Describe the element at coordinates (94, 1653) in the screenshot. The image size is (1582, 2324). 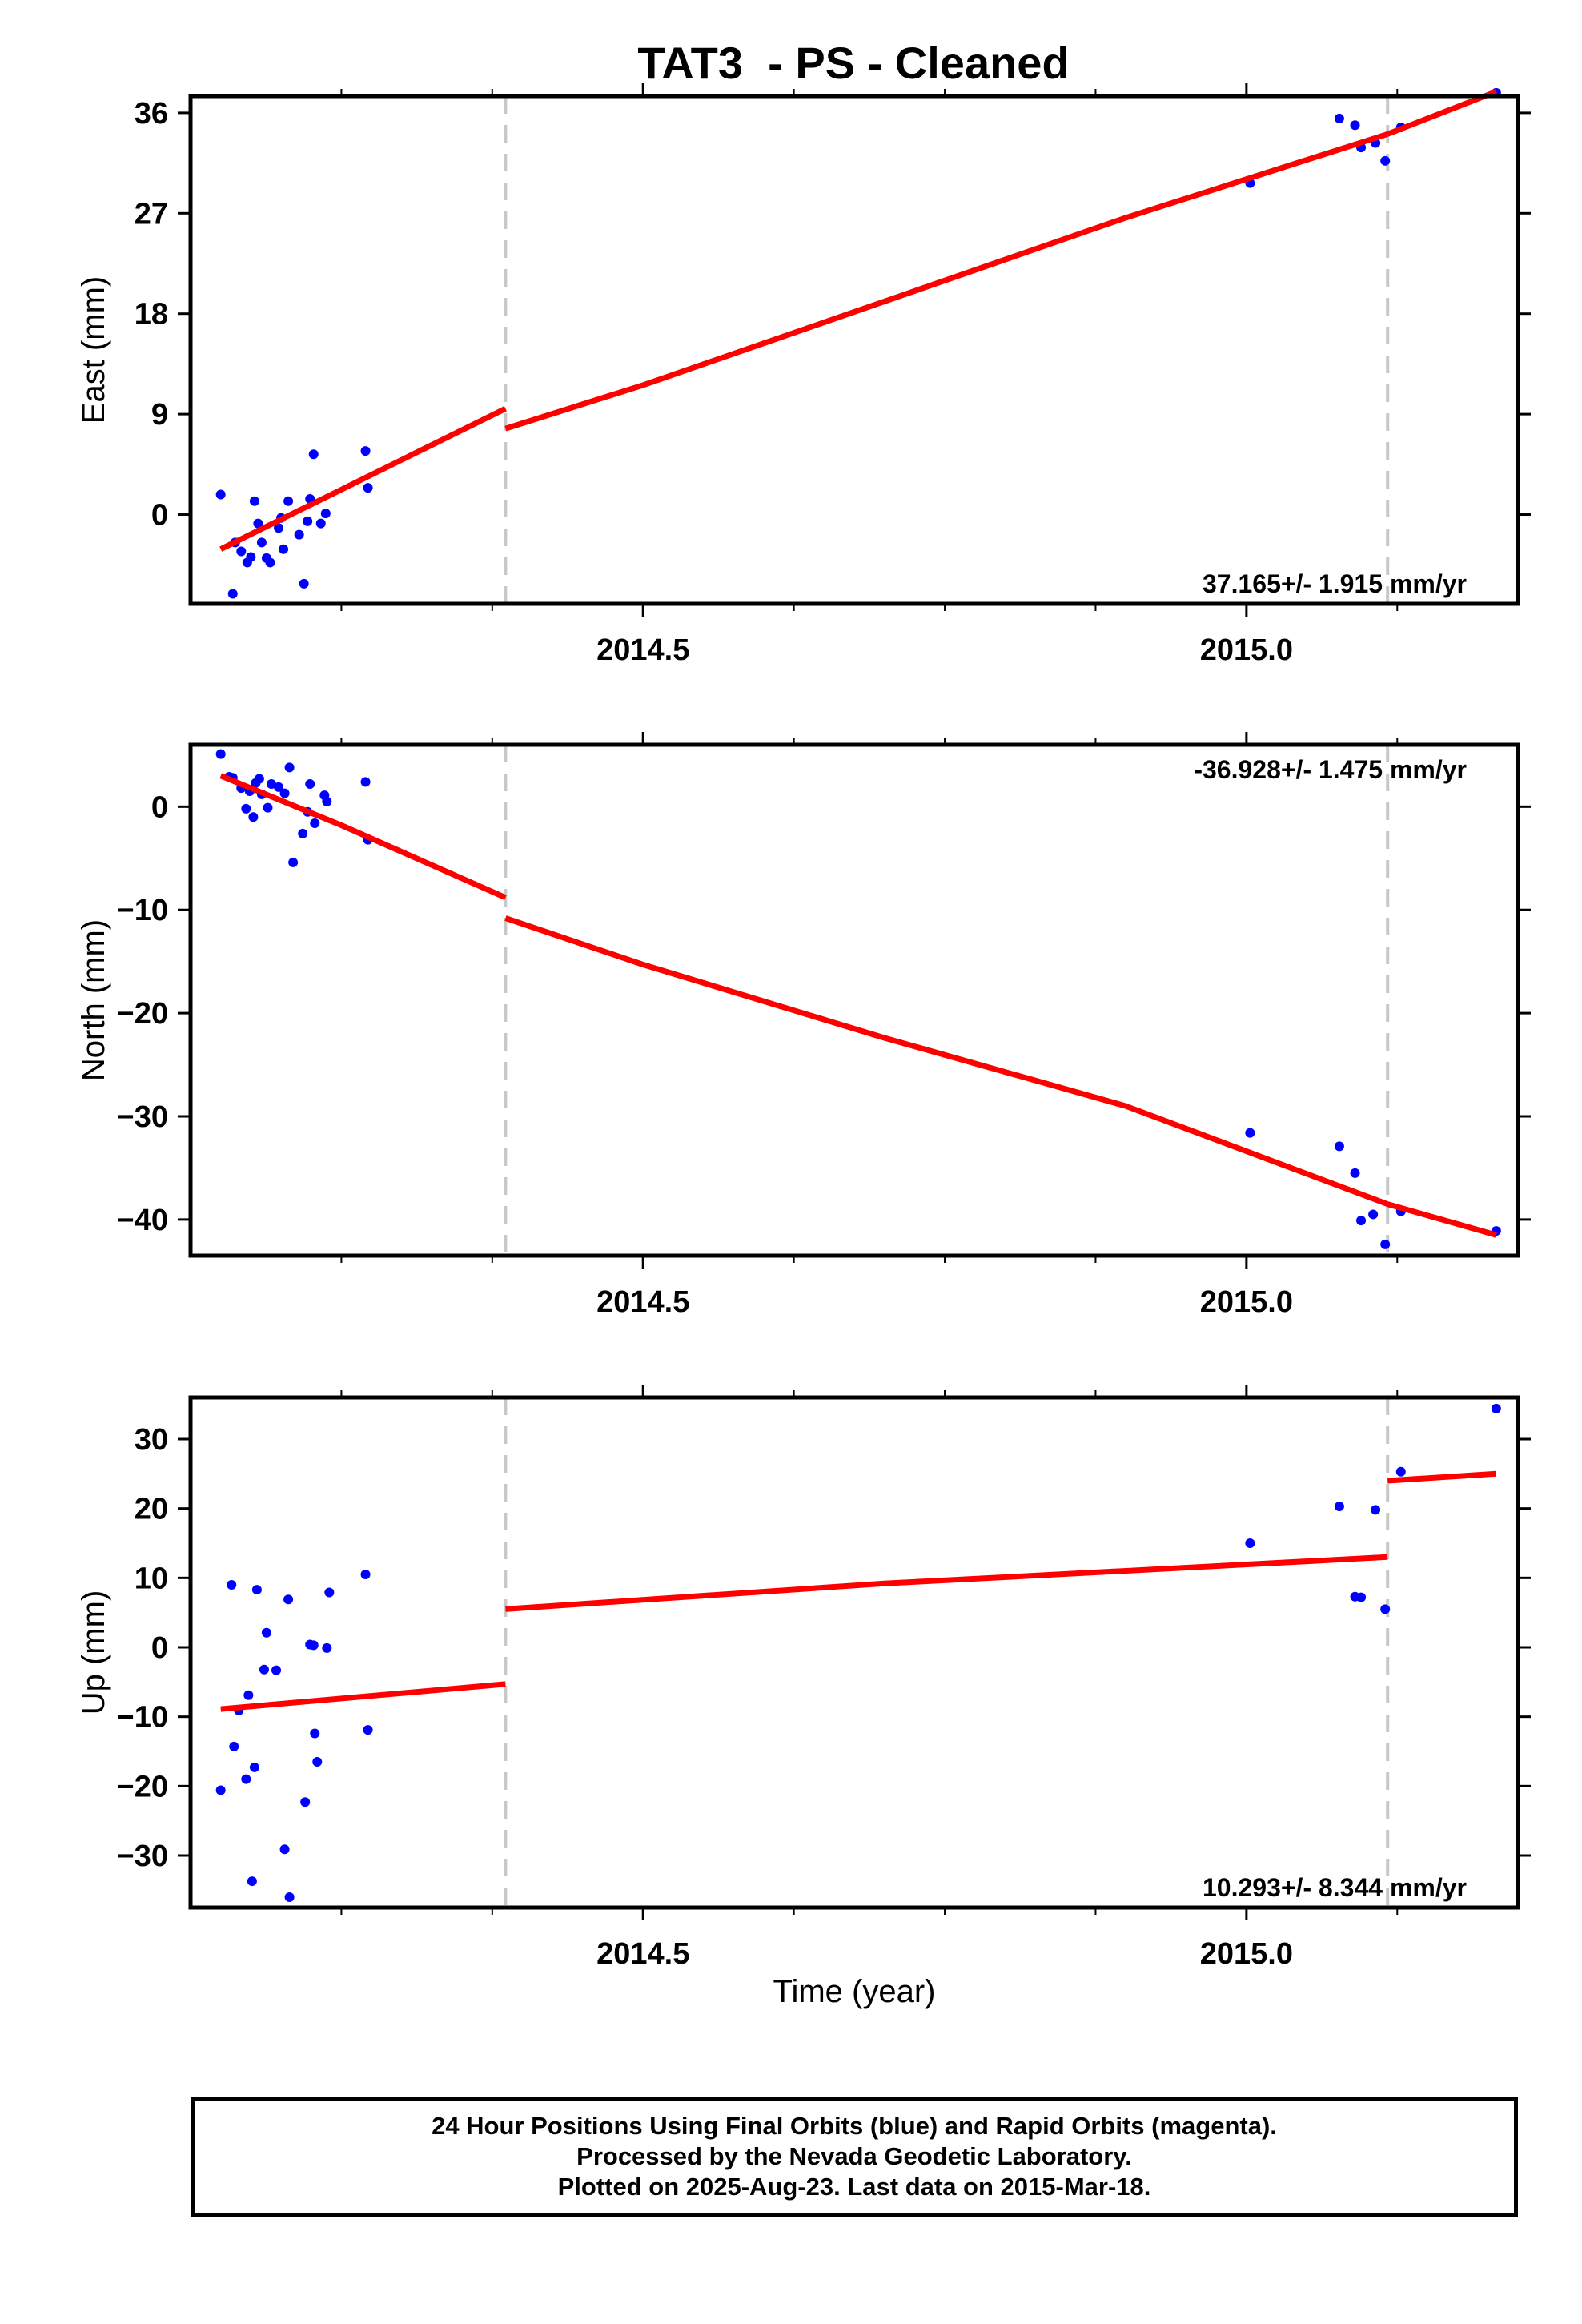
I see `y-axis-label: Up (mm)` at that location.